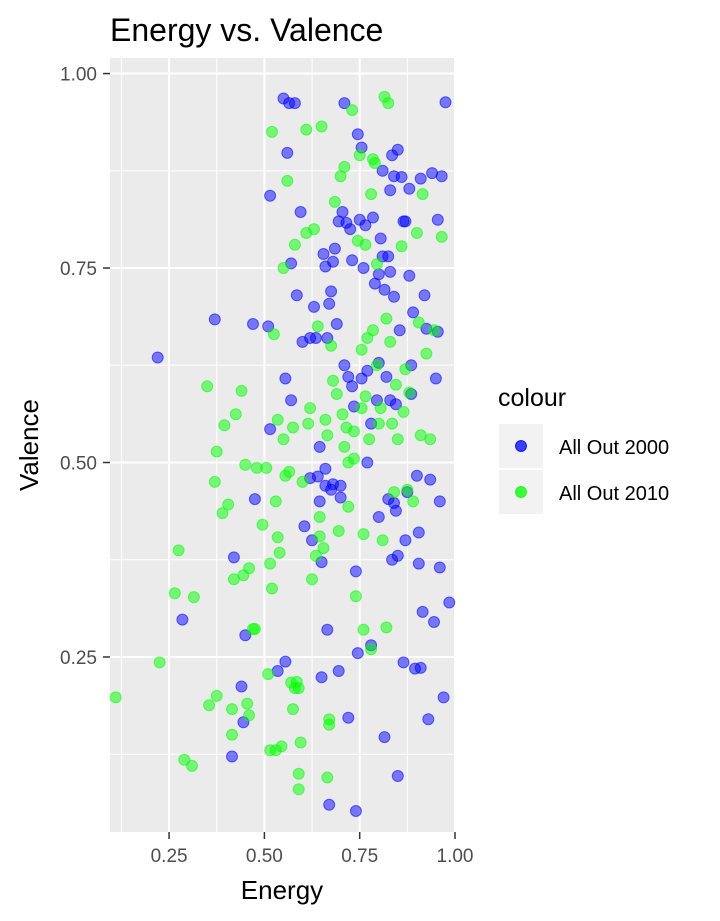  Describe the element at coordinates (78, 658) in the screenshot. I see `y-tick-label: 0.25` at that location.